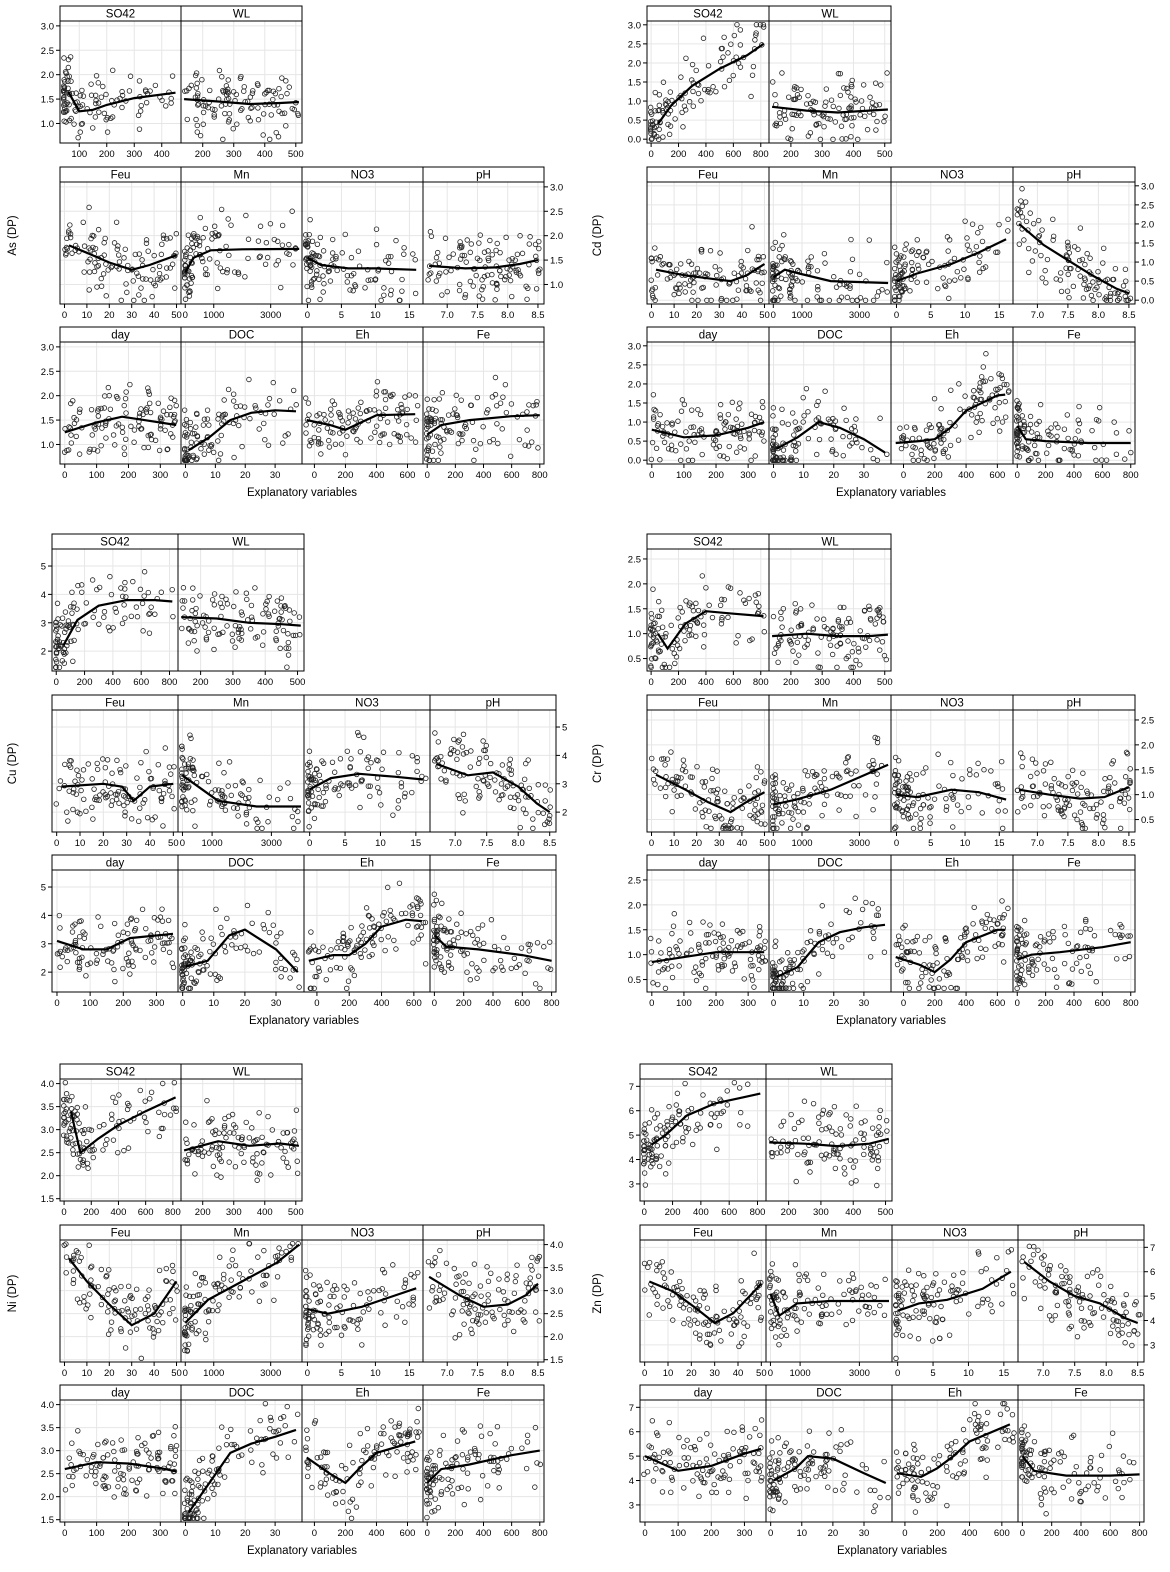 The image size is (1170, 1572). I want to click on panel-ph: pH7.0 7.5 8.0 8.5, so click(493, 771).